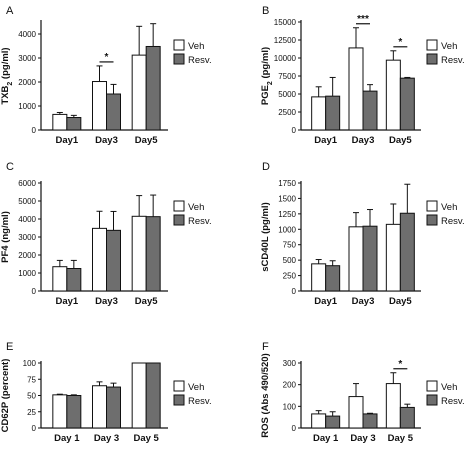  What do you see at coordinates (10, 84) in the screenshot?
I see `y-axis-label-subscript: 2` at bounding box center [10, 84].